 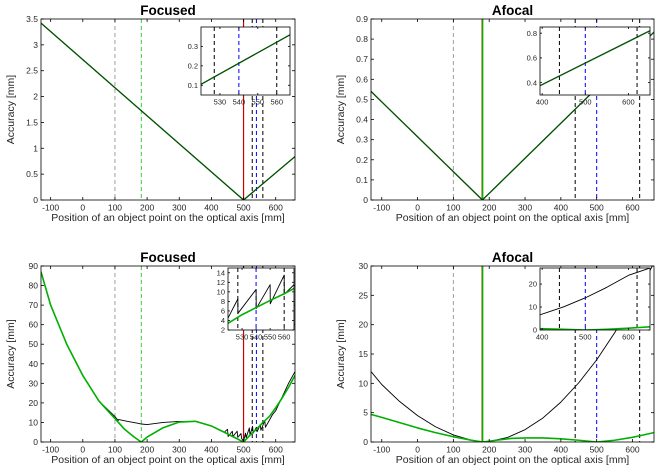 I want to click on chart-bottom-left-ylabel: Accuracy [mm], so click(x=11, y=354).